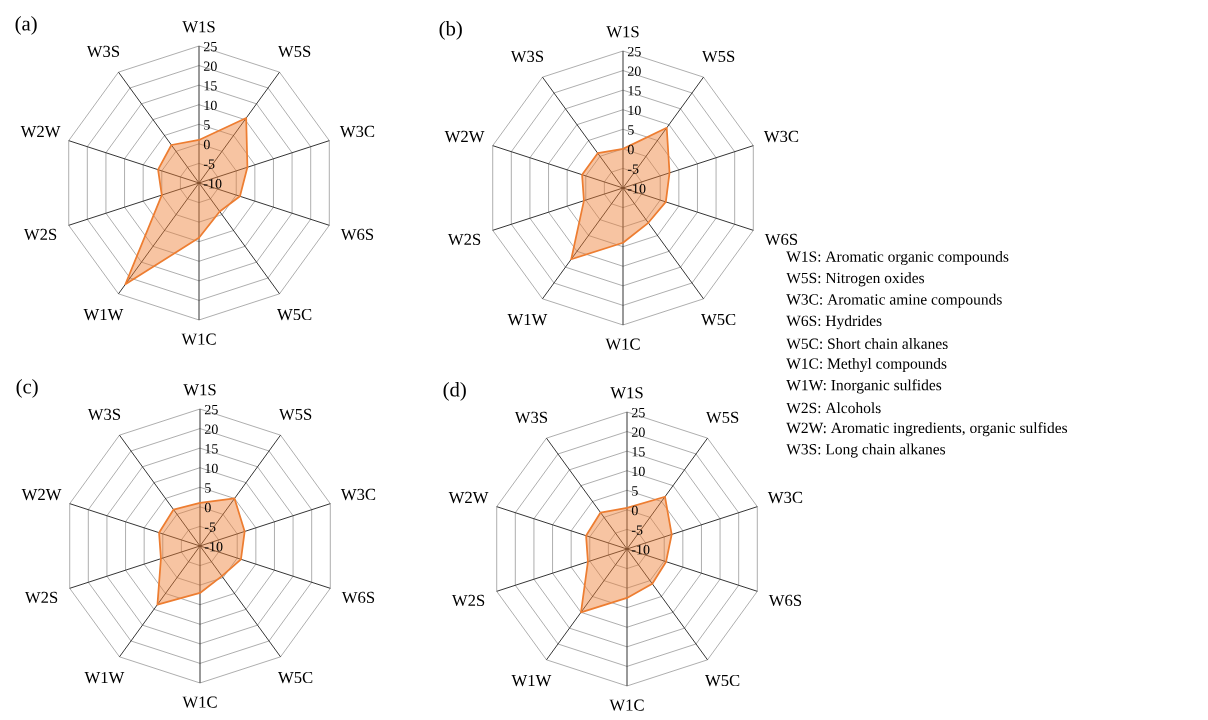 This screenshot has width=1208, height=720. Describe the element at coordinates (450, 30) in the screenshot. I see `chart-title: (b)` at that location.